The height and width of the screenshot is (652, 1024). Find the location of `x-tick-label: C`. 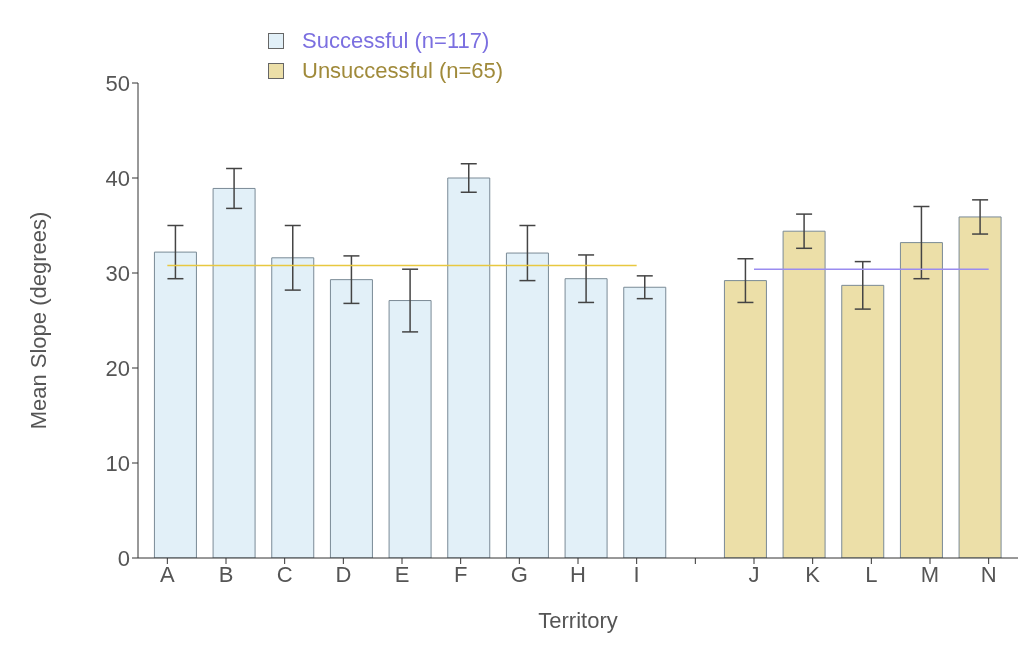

x-tick-label: C is located at coordinates (284, 574).